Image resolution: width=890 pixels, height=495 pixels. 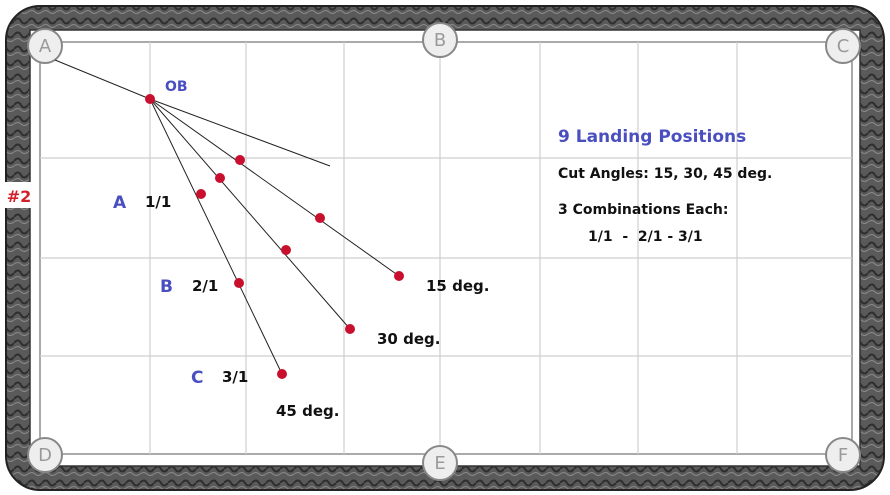 What do you see at coordinates (307, 411) in the screenshot?
I see `angle-label: 45 deg.` at bounding box center [307, 411].